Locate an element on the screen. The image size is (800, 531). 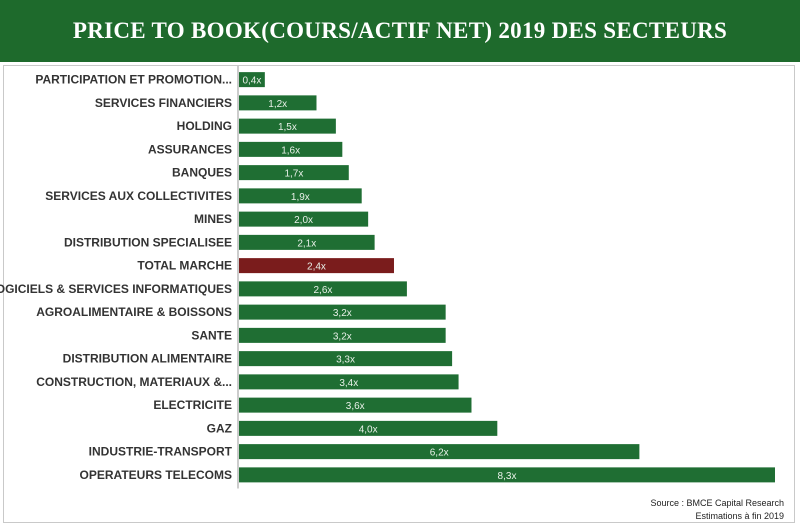
value-label: 1,6x is located at coordinates (290, 150).